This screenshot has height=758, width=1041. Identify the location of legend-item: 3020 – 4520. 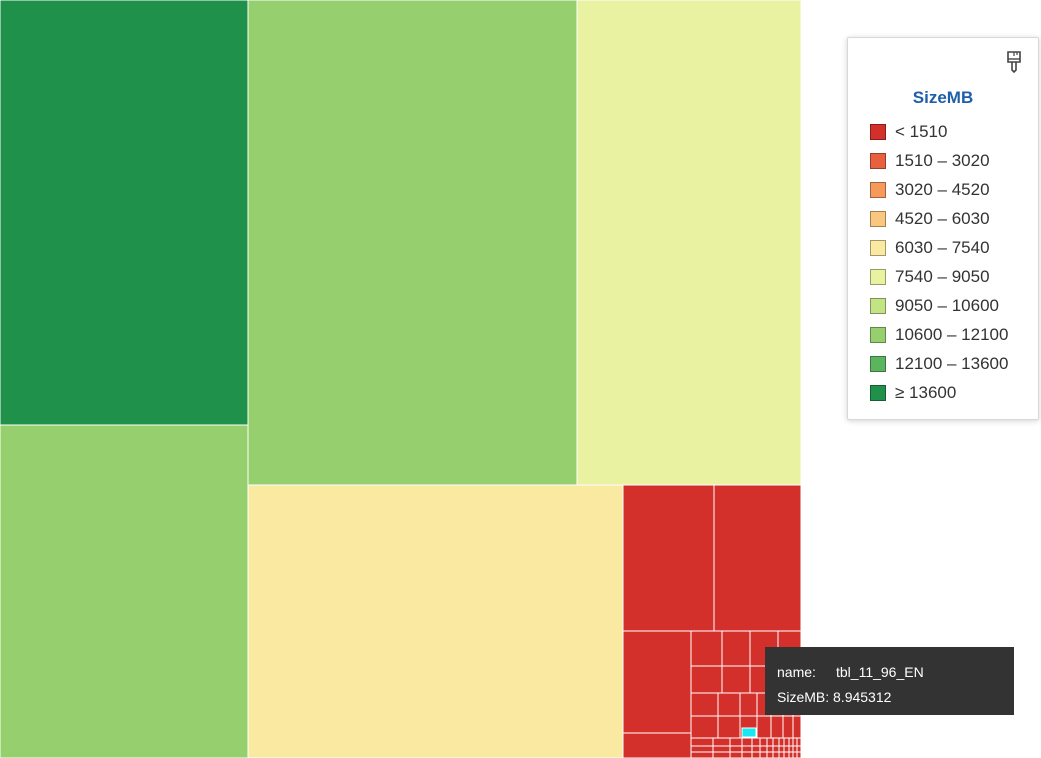
(939, 189).